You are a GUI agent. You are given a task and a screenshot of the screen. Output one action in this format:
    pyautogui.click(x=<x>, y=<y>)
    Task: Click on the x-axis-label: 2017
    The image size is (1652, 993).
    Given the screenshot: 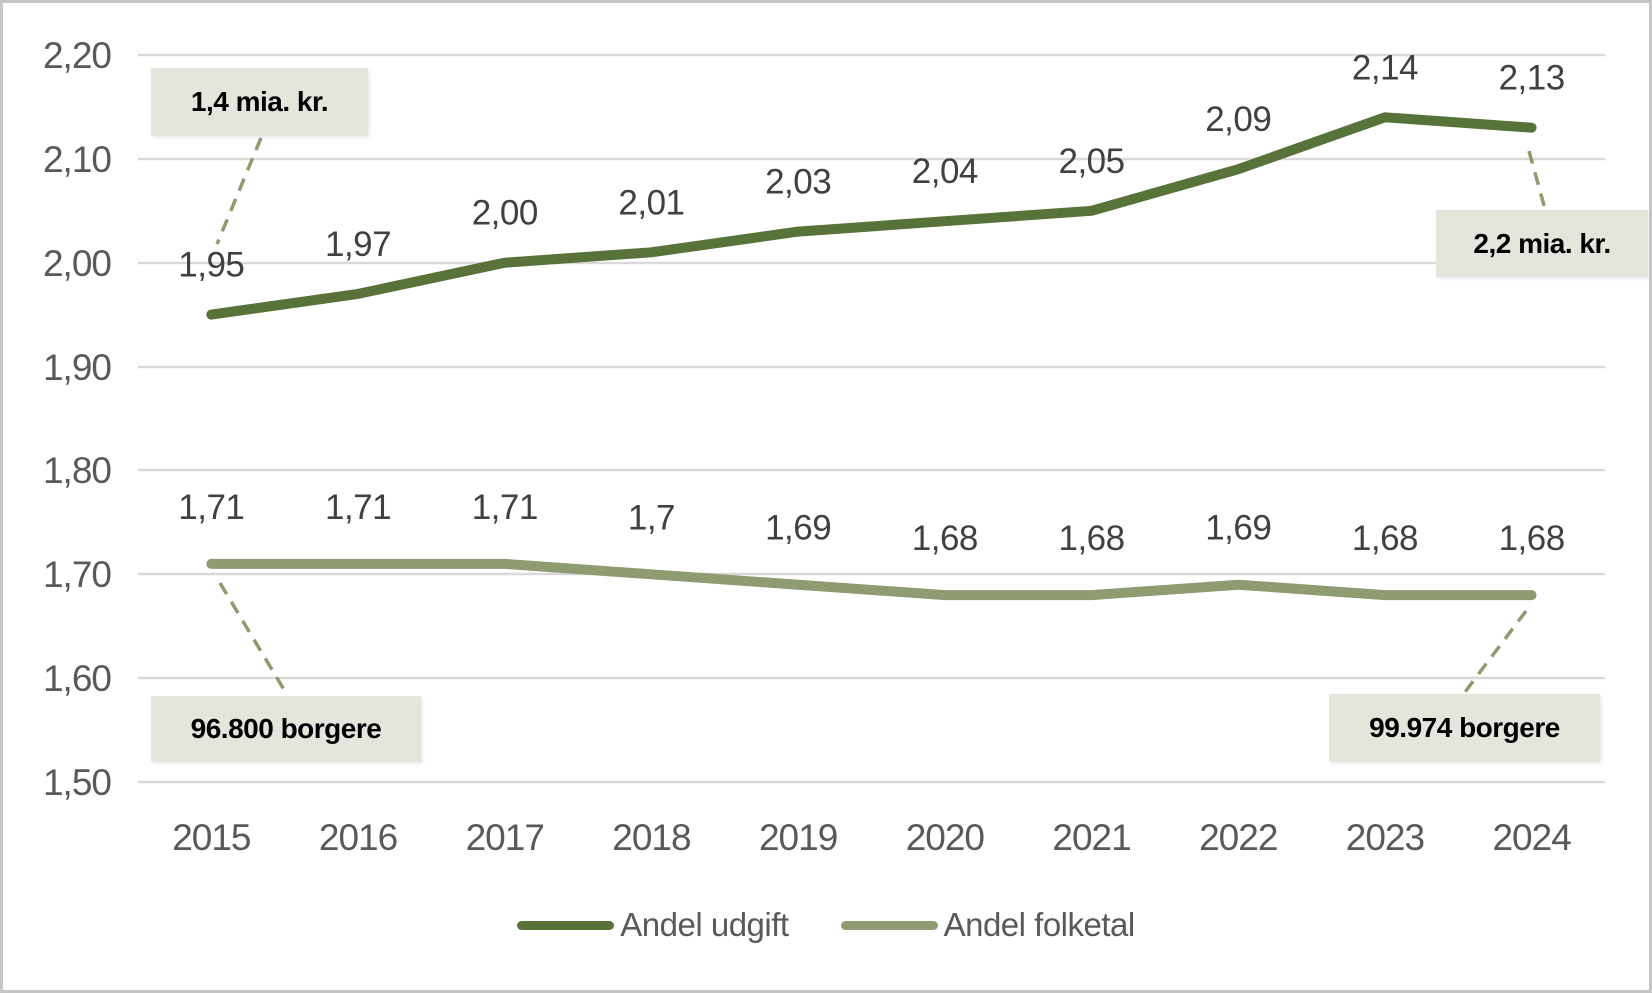 What is the action you would take?
    pyautogui.click(x=505, y=837)
    